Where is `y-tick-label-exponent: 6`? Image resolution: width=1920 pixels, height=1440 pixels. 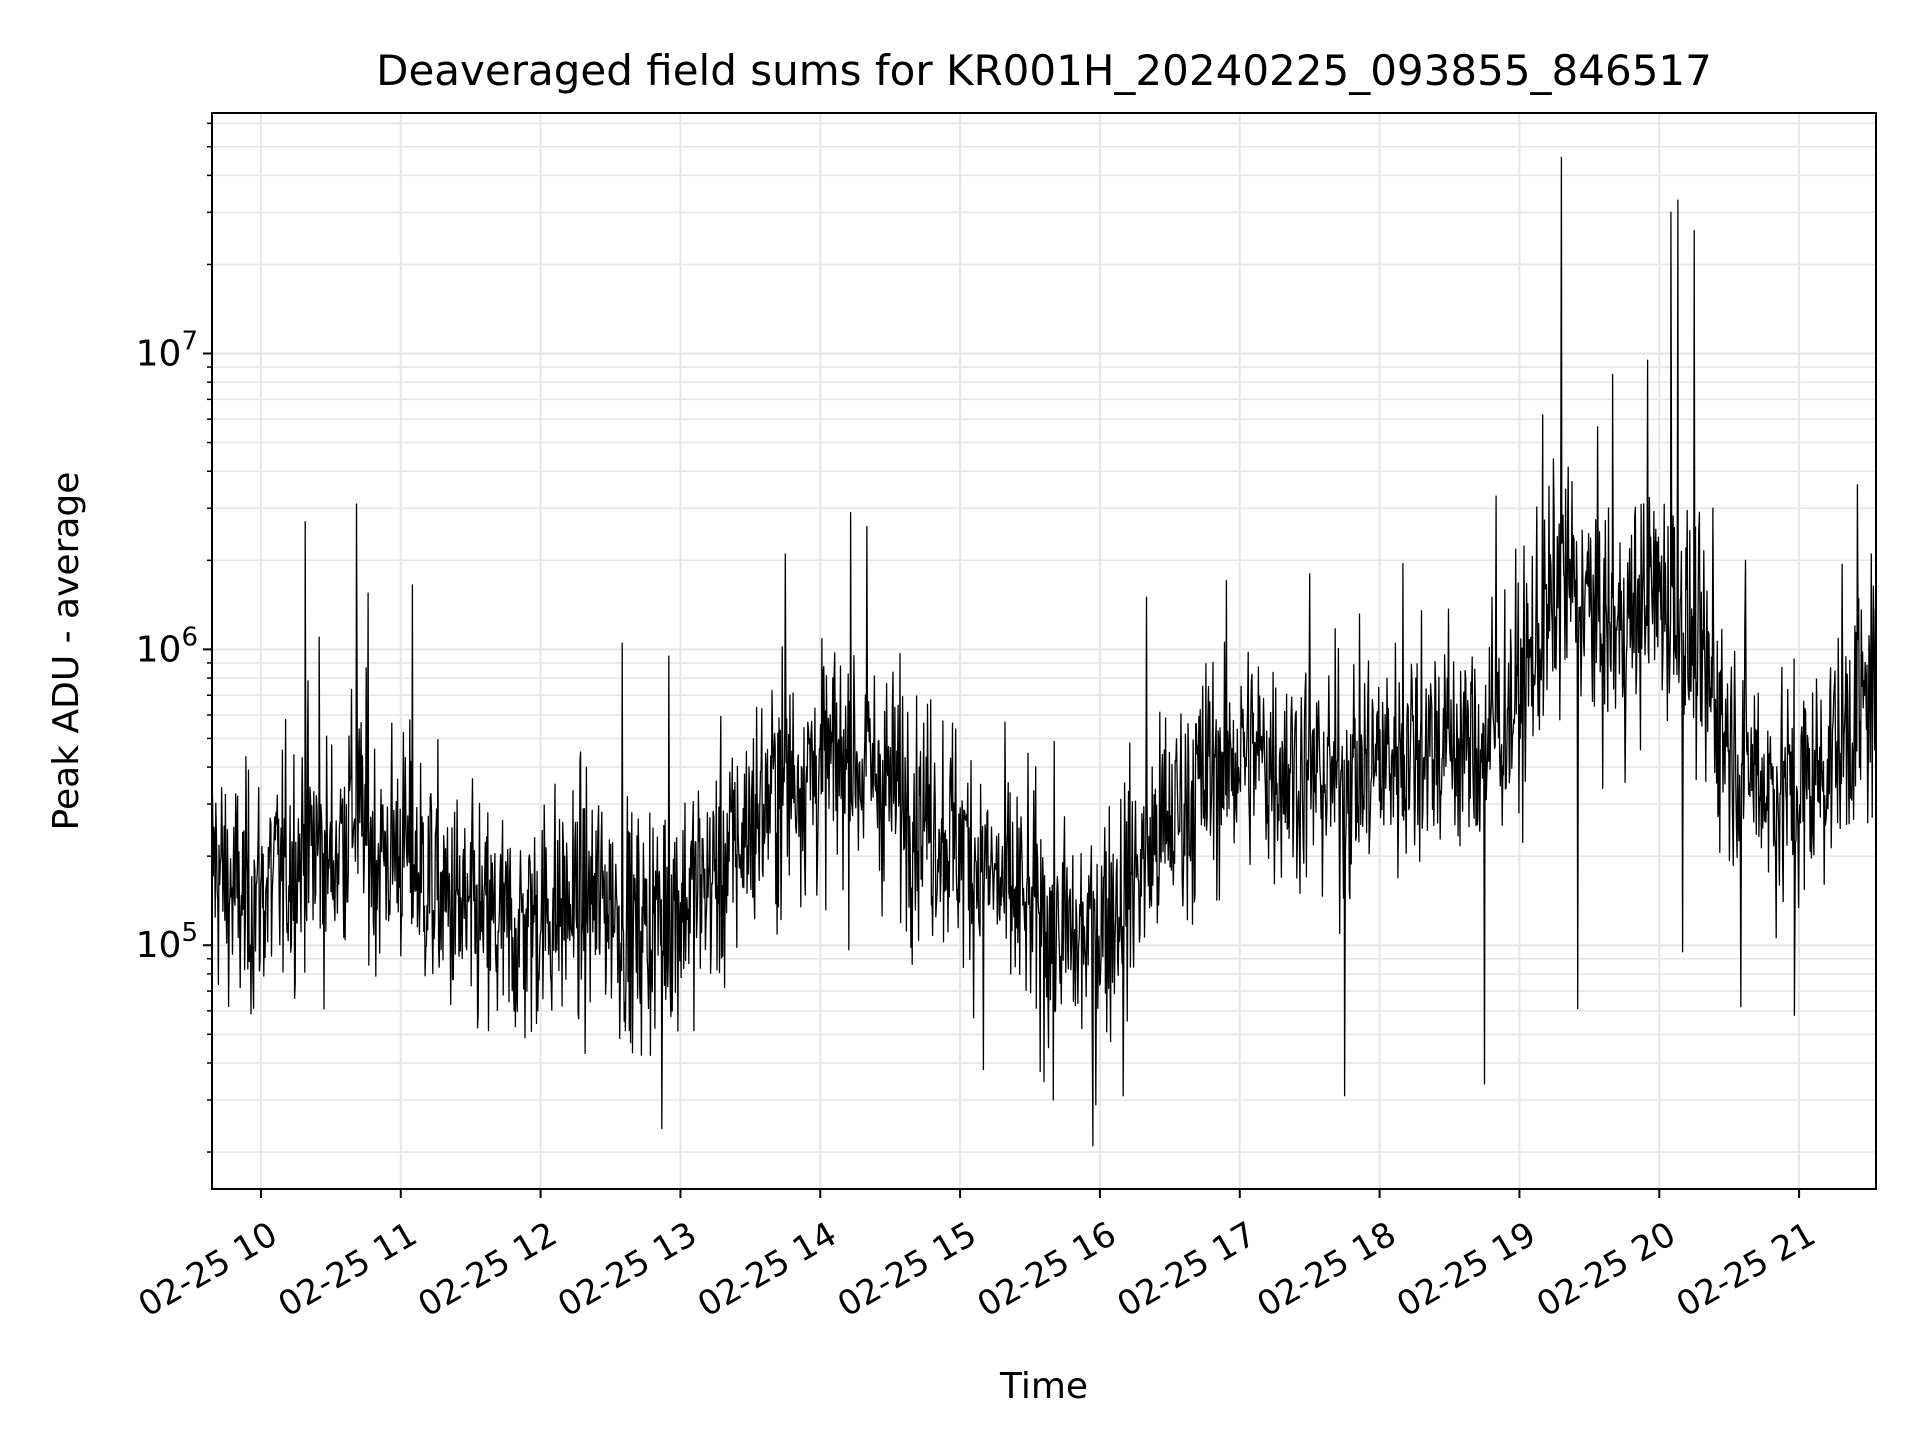 y-tick-label-exponent: 6 is located at coordinates (189, 637).